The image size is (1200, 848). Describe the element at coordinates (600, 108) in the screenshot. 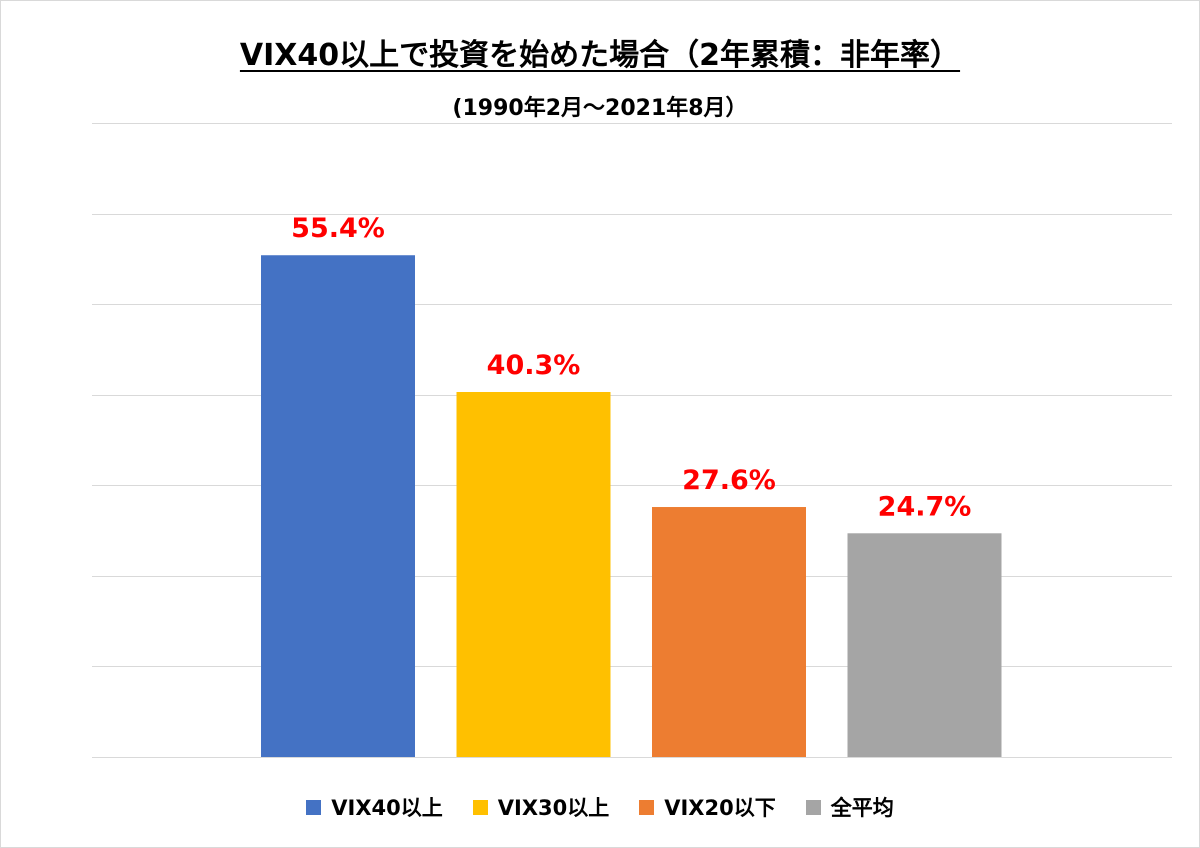

I see `chart-subtitle: (1990年2月～2021年8月）` at that location.